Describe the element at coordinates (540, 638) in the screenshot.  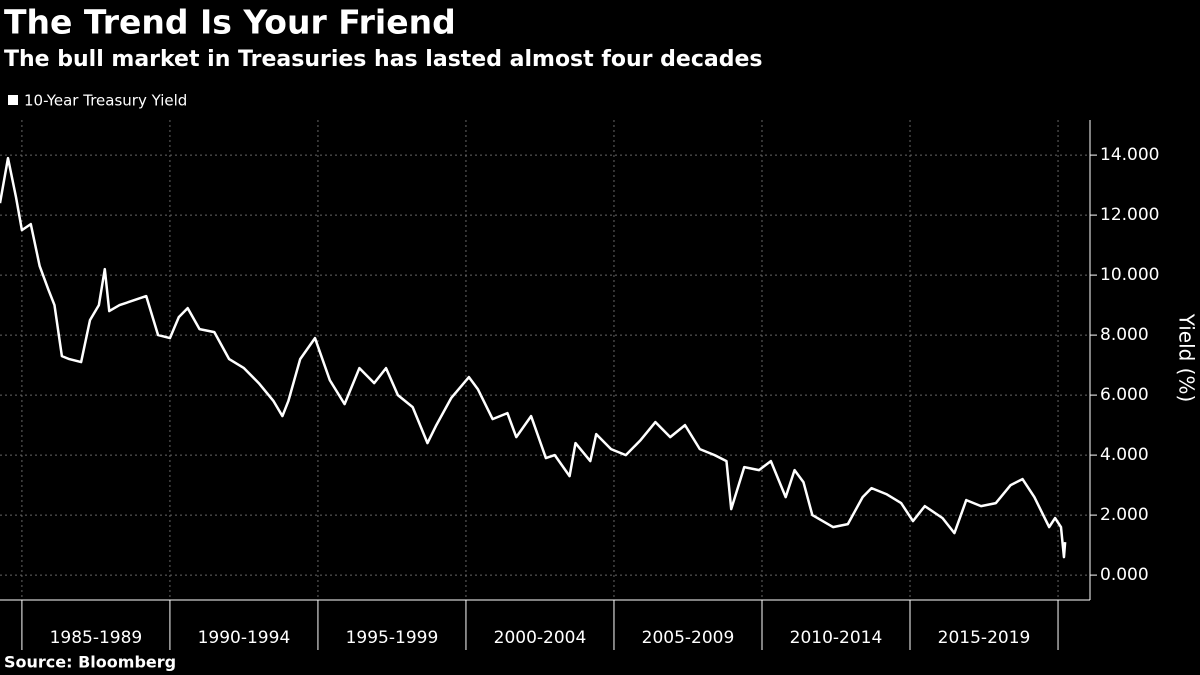
I see `x-tick-label: 2000-2004` at that location.